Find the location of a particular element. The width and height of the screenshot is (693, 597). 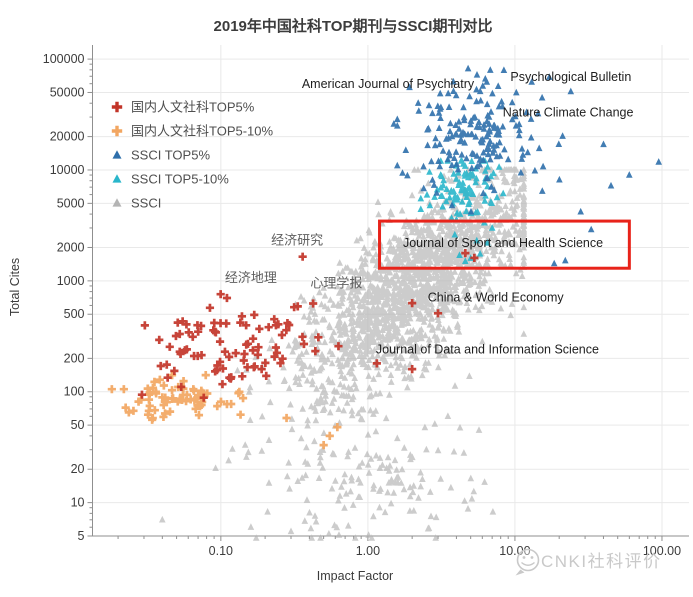

annotation-label: American Journal of Psychiatry is located at coordinates (388, 84).